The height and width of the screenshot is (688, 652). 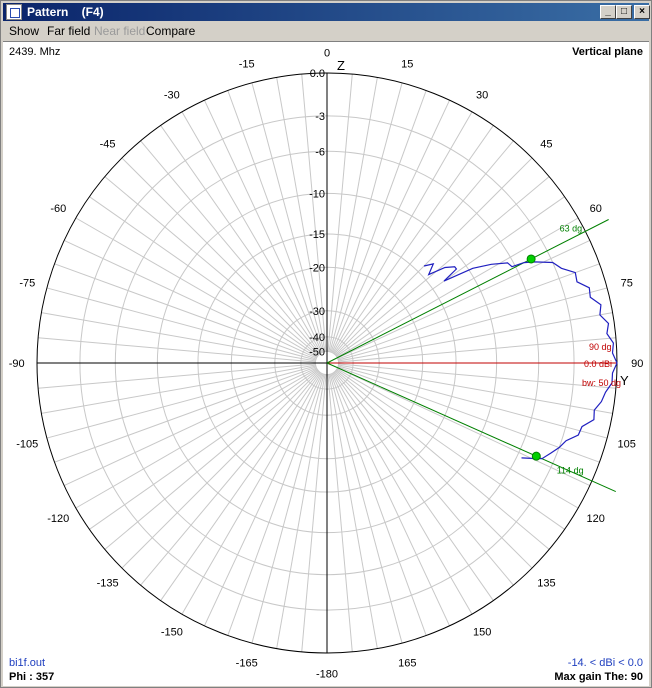 What do you see at coordinates (172, 95) in the screenshot?
I see `angle-tick-label: -30` at bounding box center [172, 95].